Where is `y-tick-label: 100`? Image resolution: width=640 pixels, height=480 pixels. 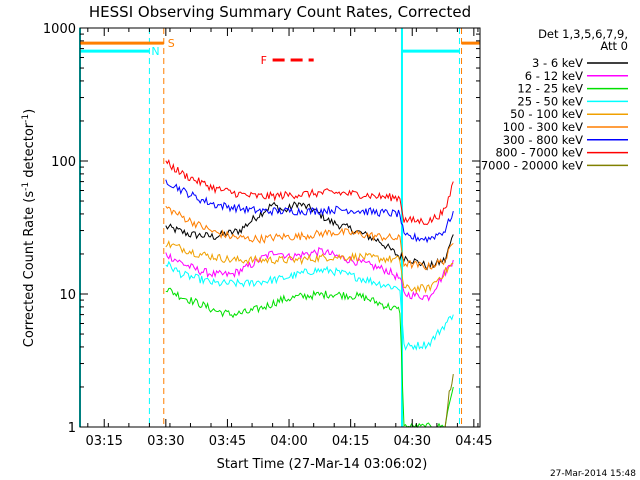 y-tick-label: 100 is located at coordinates (63, 162).